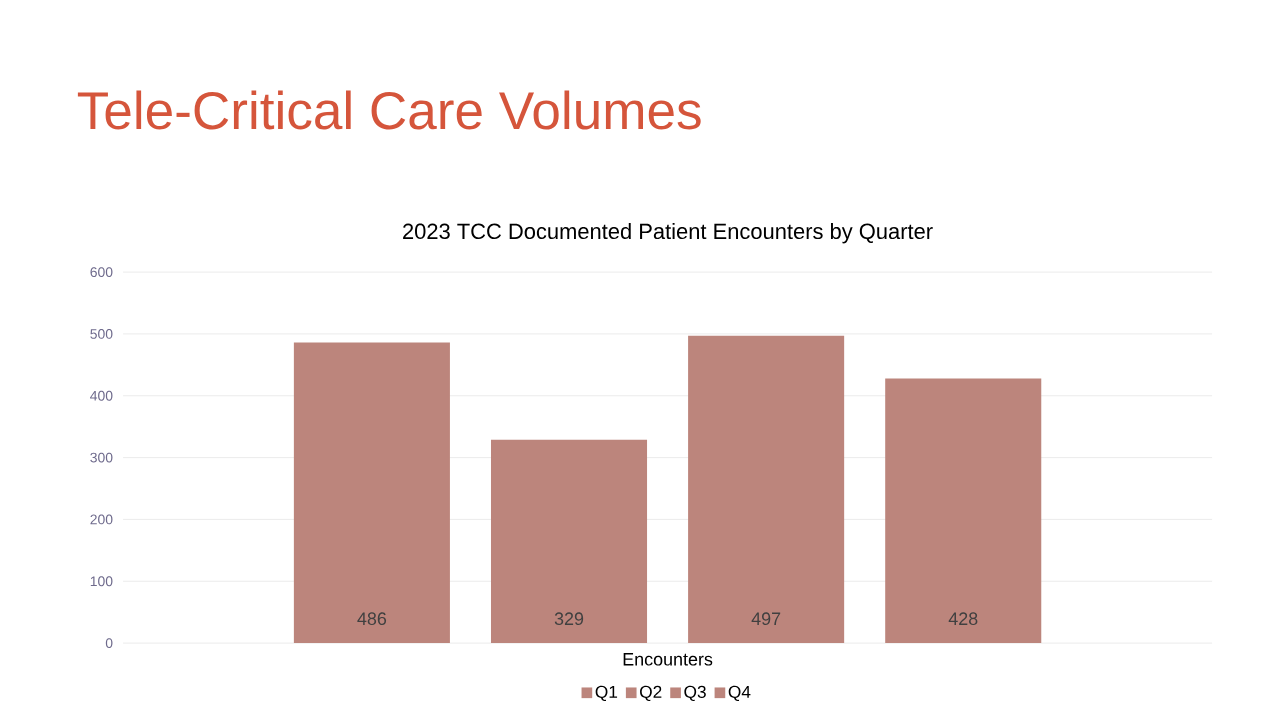 The image size is (1281, 721). Describe the element at coordinates (739, 693) in the screenshot. I see `legend-label: Q4` at that location.